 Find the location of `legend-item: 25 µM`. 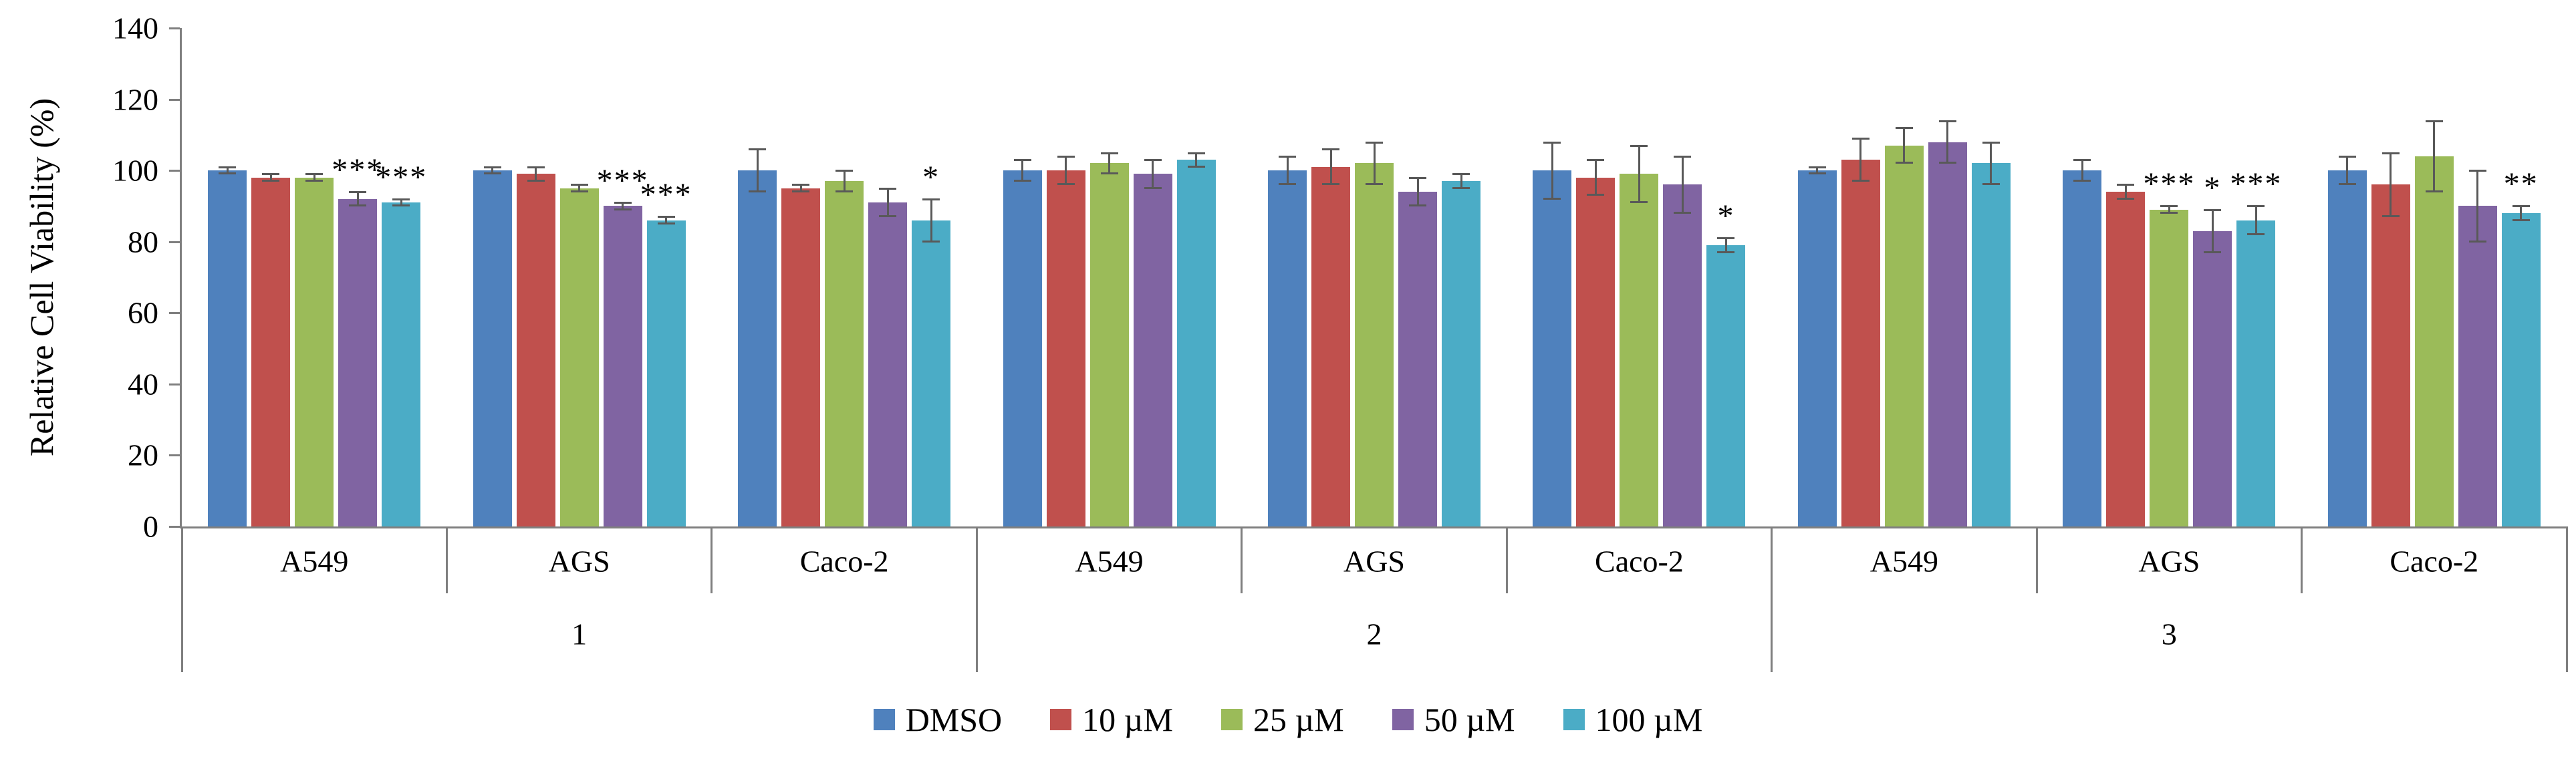

legend-item: 25 µM is located at coordinates (1282, 719).